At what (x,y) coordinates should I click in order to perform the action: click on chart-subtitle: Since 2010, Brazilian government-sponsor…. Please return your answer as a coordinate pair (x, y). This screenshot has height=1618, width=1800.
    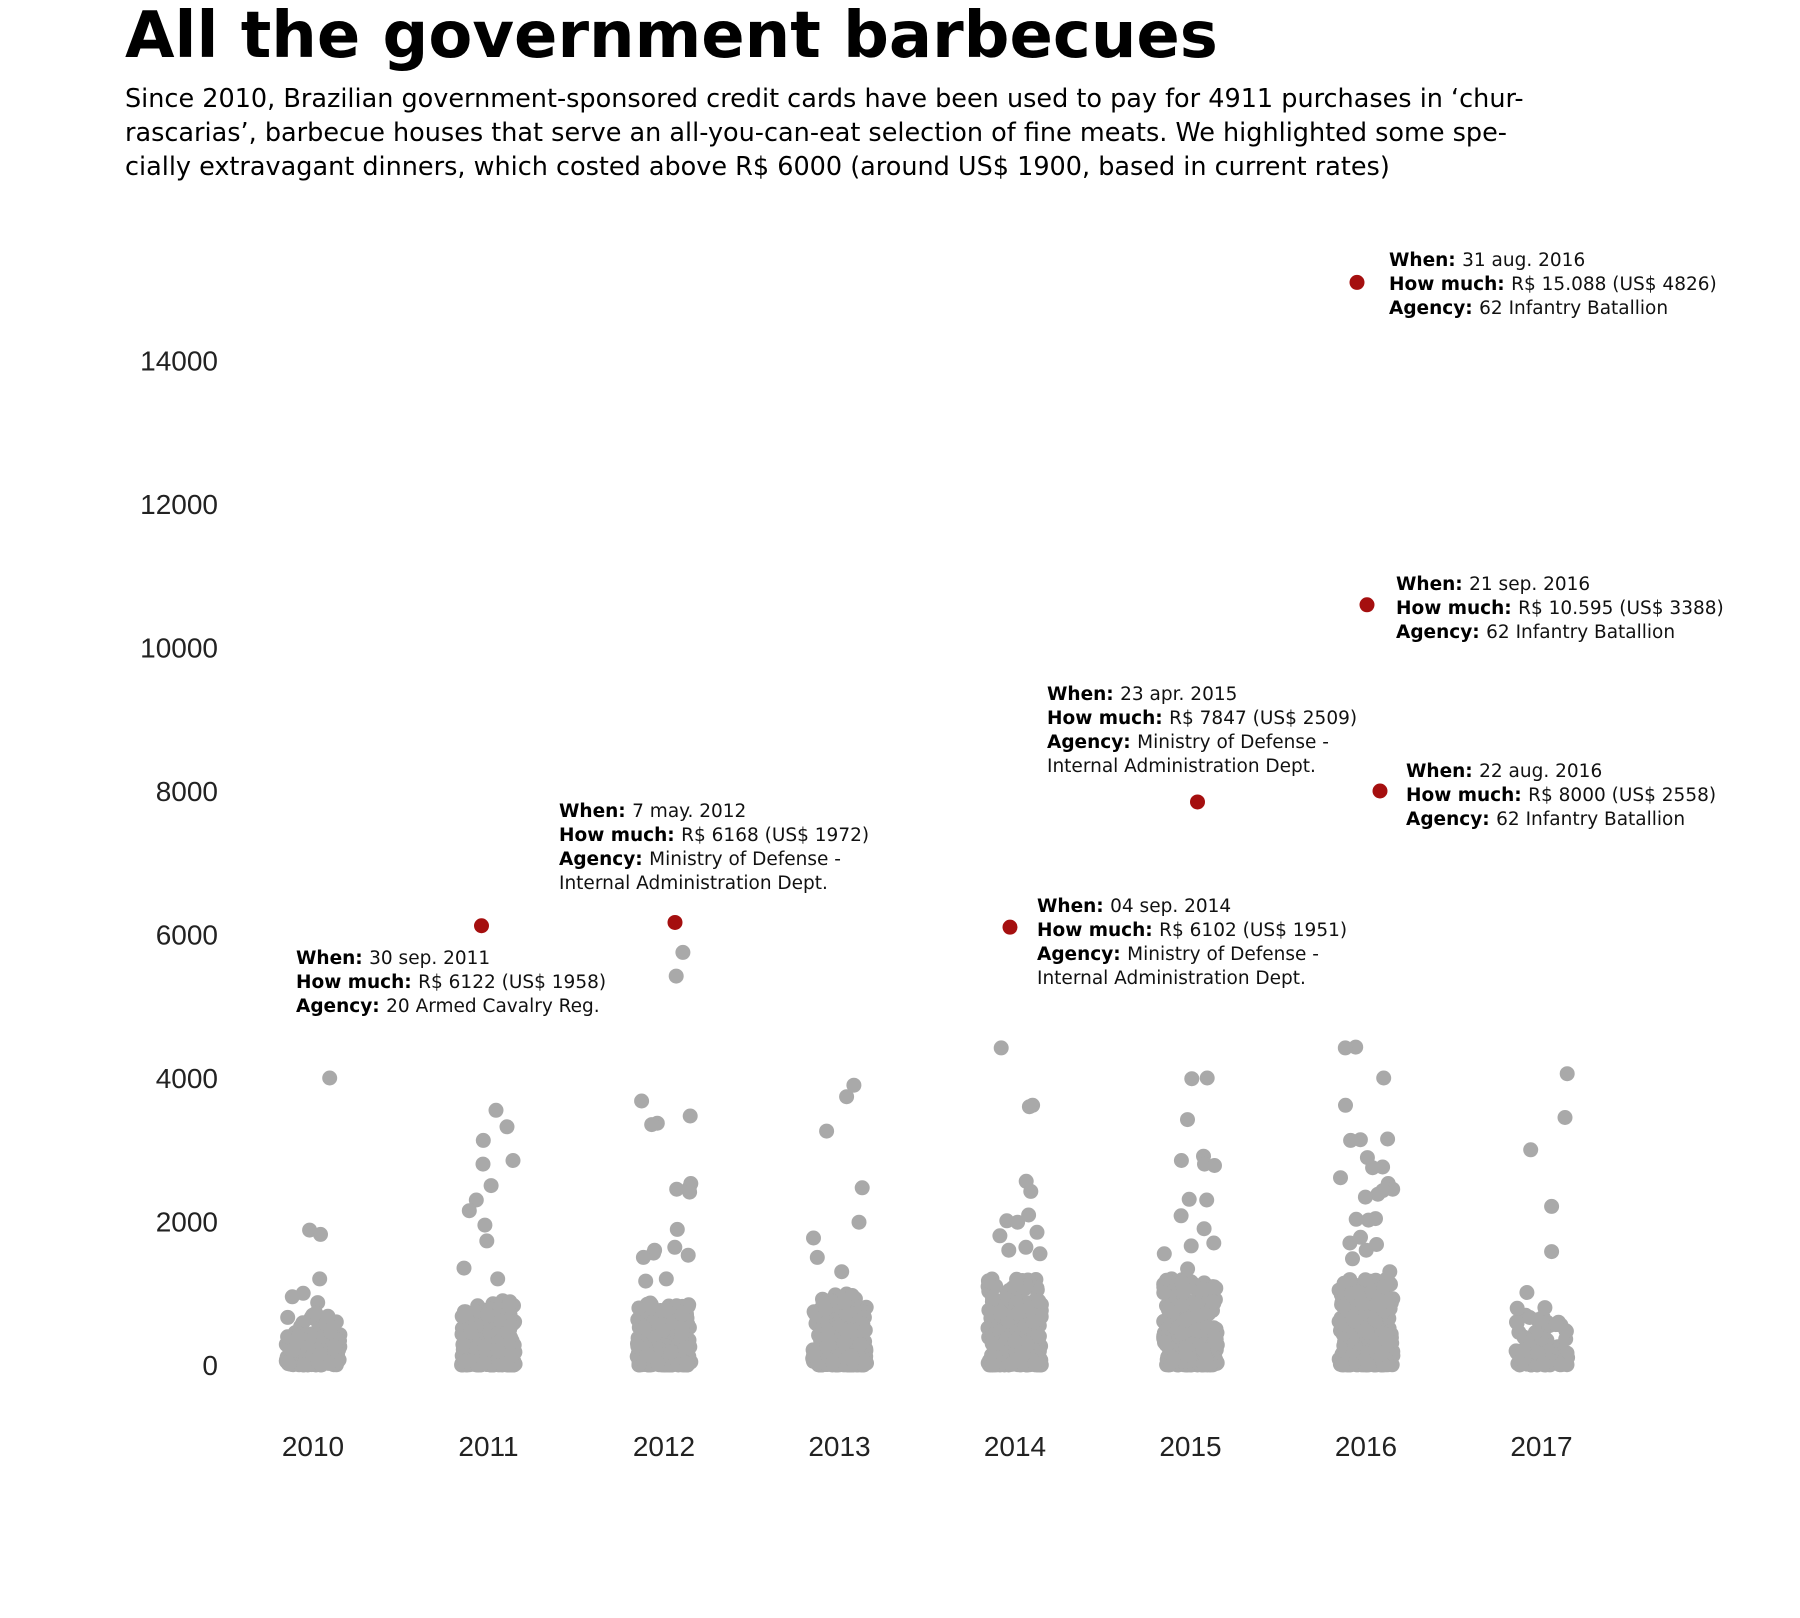
    Looking at the image, I should click on (905, 133).